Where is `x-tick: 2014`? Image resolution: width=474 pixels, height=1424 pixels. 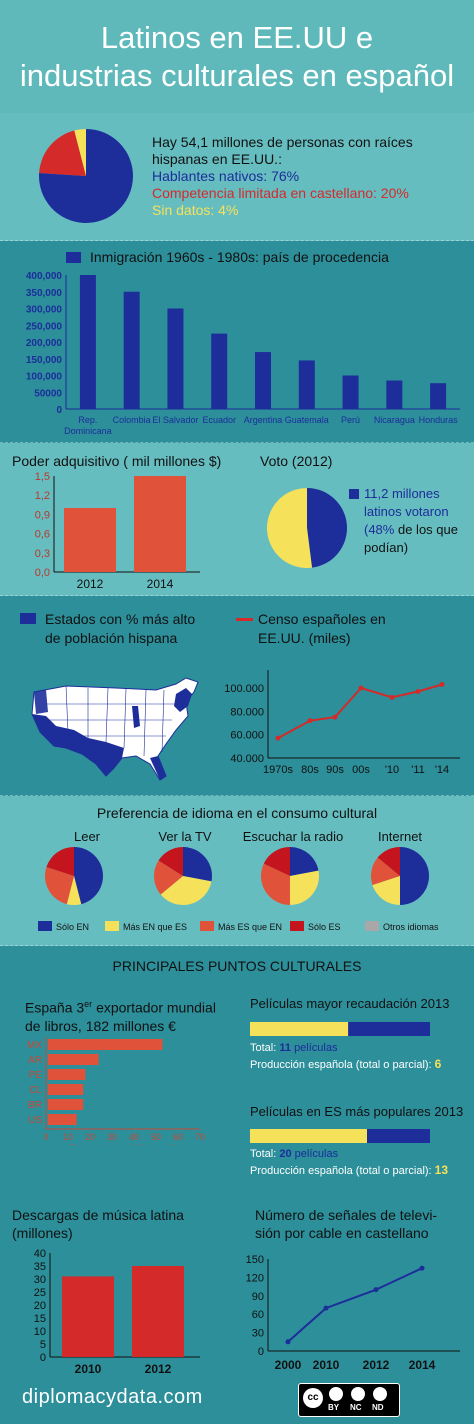 x-tick: 2014 is located at coordinates (422, 1365).